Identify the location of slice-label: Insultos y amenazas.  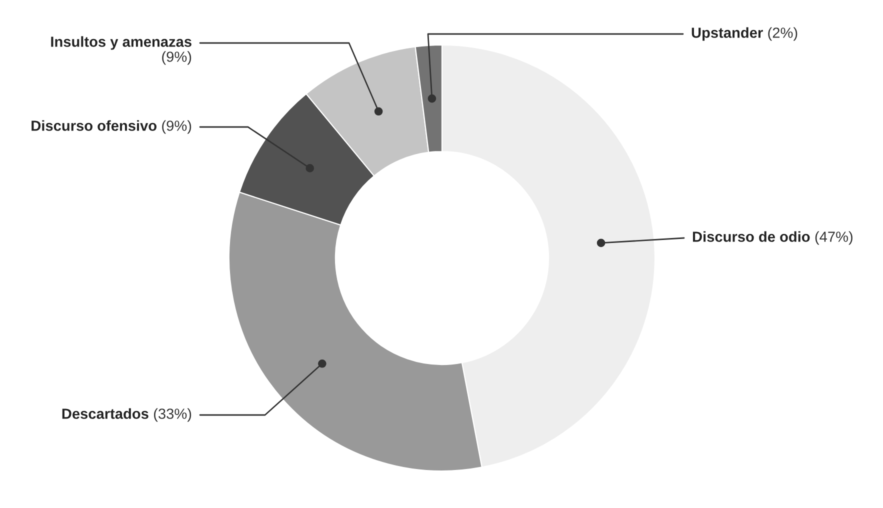
(121, 43).